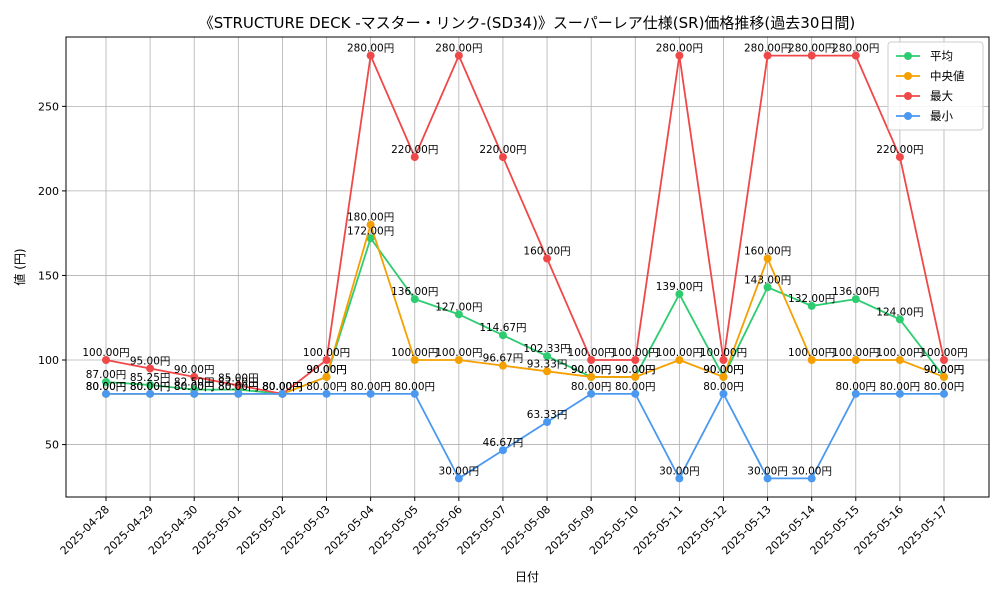 This screenshot has width=1000, height=600. What do you see at coordinates (48, 360) in the screenshot?
I see `y-tick-label: 100` at bounding box center [48, 360].